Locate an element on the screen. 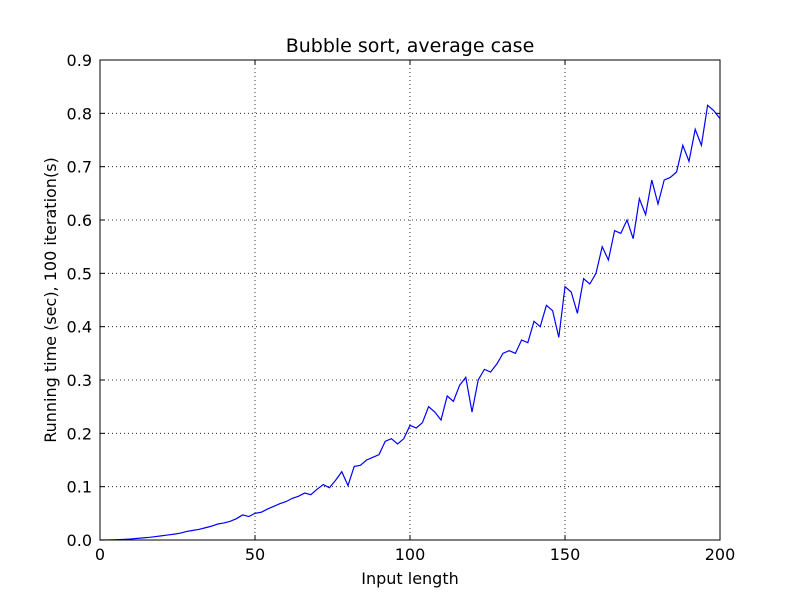 Image resolution: width=800 pixels, height=600 pixels. y-tick-label: 0.7 is located at coordinates (79, 167).